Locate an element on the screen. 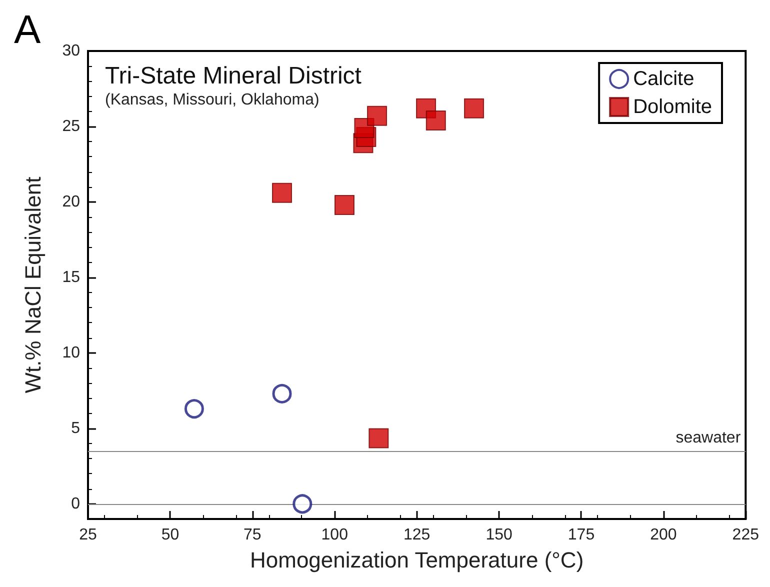 The height and width of the screenshot is (587, 770). x-tick-label: 50 is located at coordinates (170, 535).